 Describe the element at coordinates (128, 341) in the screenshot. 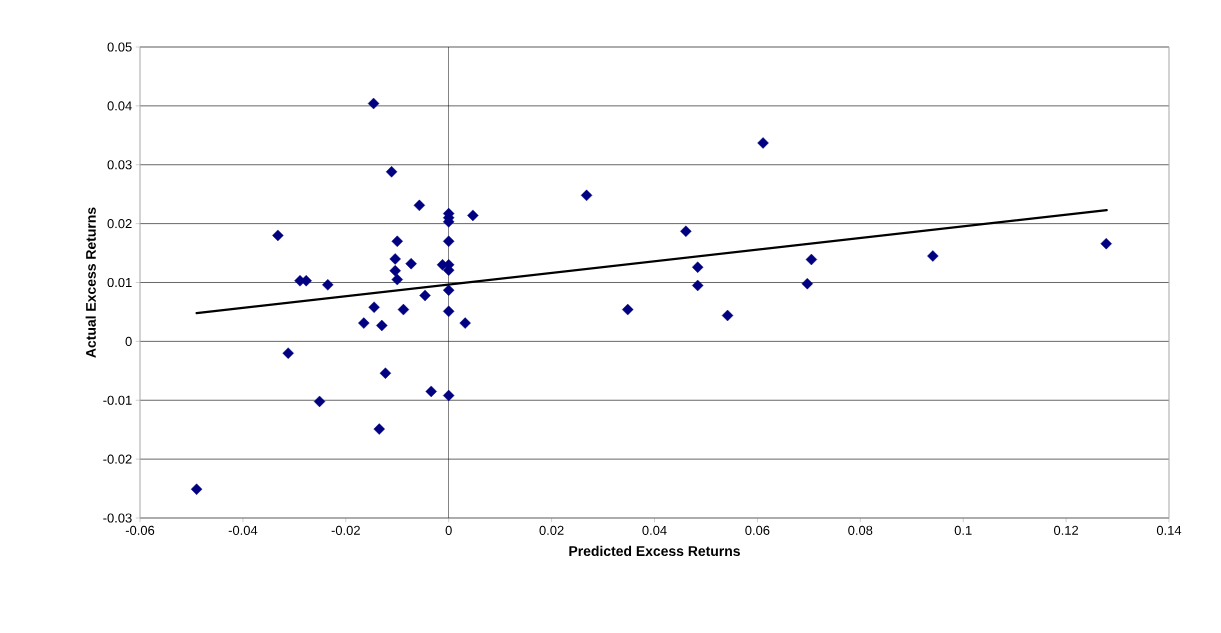

I see `y-tick-label: 0` at that location.